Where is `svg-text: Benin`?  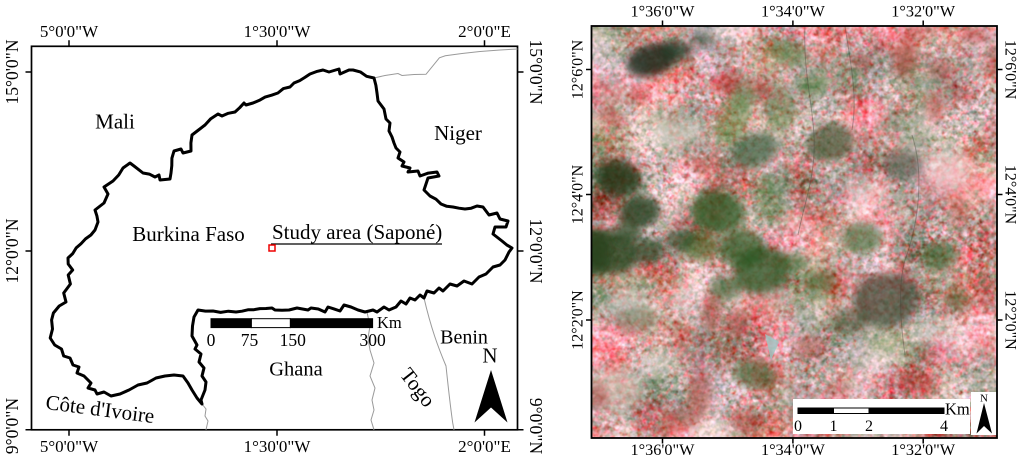
svg-text: Benin is located at coordinates (464, 338).